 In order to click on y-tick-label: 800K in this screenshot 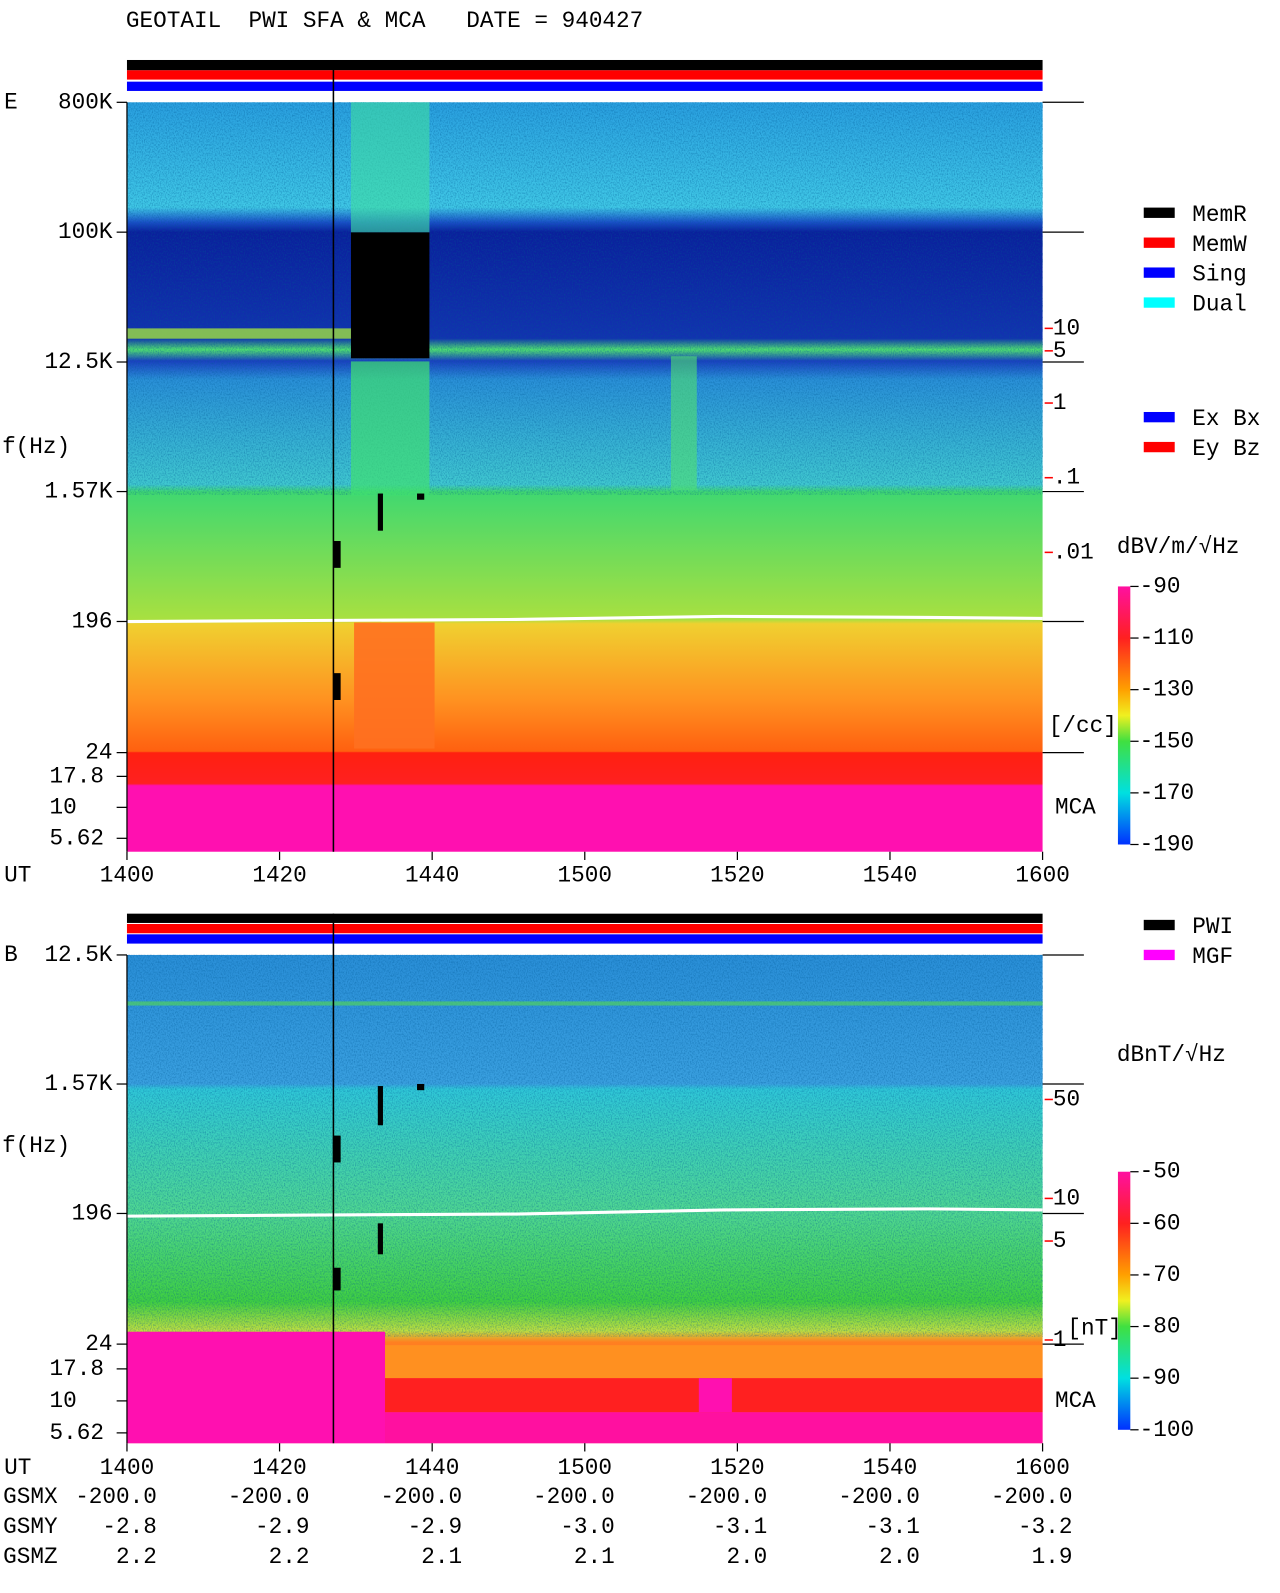, I will do `click(85, 102)`.